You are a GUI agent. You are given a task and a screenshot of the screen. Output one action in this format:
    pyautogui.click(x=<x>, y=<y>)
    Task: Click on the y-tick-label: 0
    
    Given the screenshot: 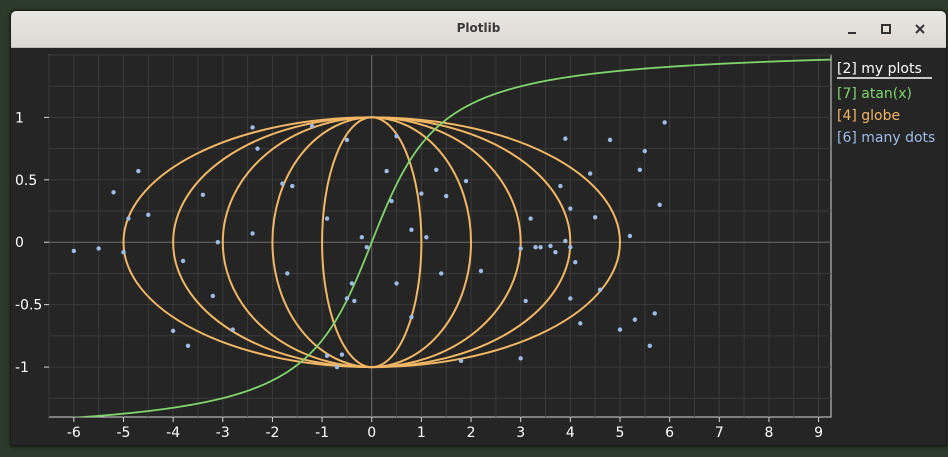 What is the action you would take?
    pyautogui.click(x=19, y=243)
    